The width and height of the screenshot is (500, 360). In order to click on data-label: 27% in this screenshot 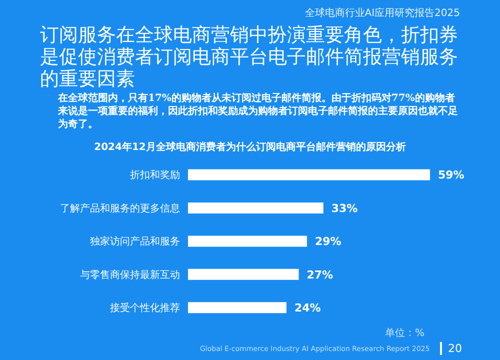, I will do `click(320, 275)`.